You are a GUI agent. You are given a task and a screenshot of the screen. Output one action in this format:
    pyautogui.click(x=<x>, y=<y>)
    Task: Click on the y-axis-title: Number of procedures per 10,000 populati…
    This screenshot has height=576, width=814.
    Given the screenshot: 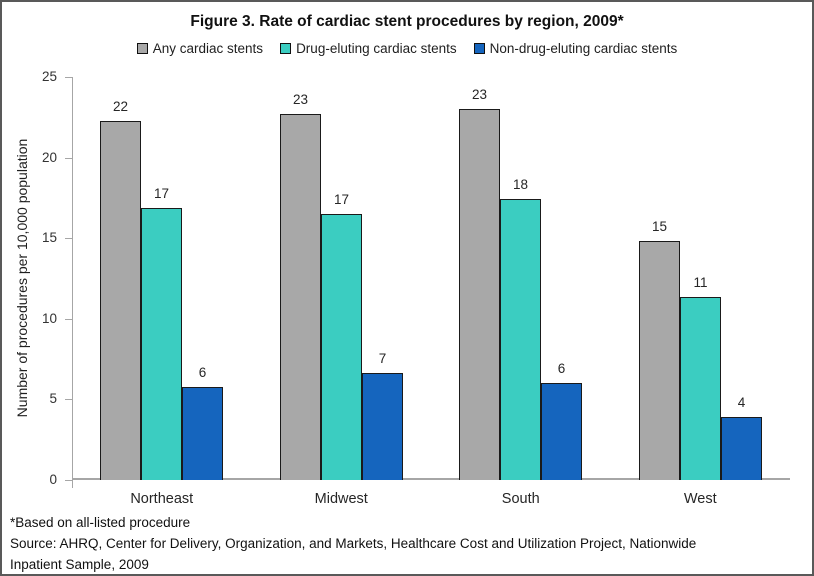 What is the action you would take?
    pyautogui.click(x=22, y=278)
    